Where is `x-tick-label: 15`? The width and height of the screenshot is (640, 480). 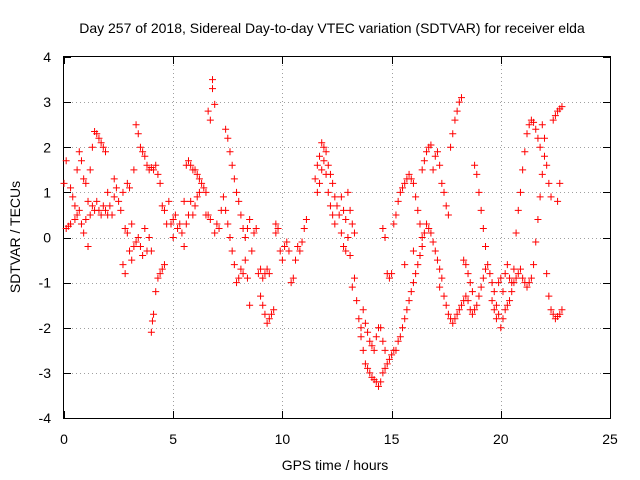 x-tick-label: 15 is located at coordinates (392, 439).